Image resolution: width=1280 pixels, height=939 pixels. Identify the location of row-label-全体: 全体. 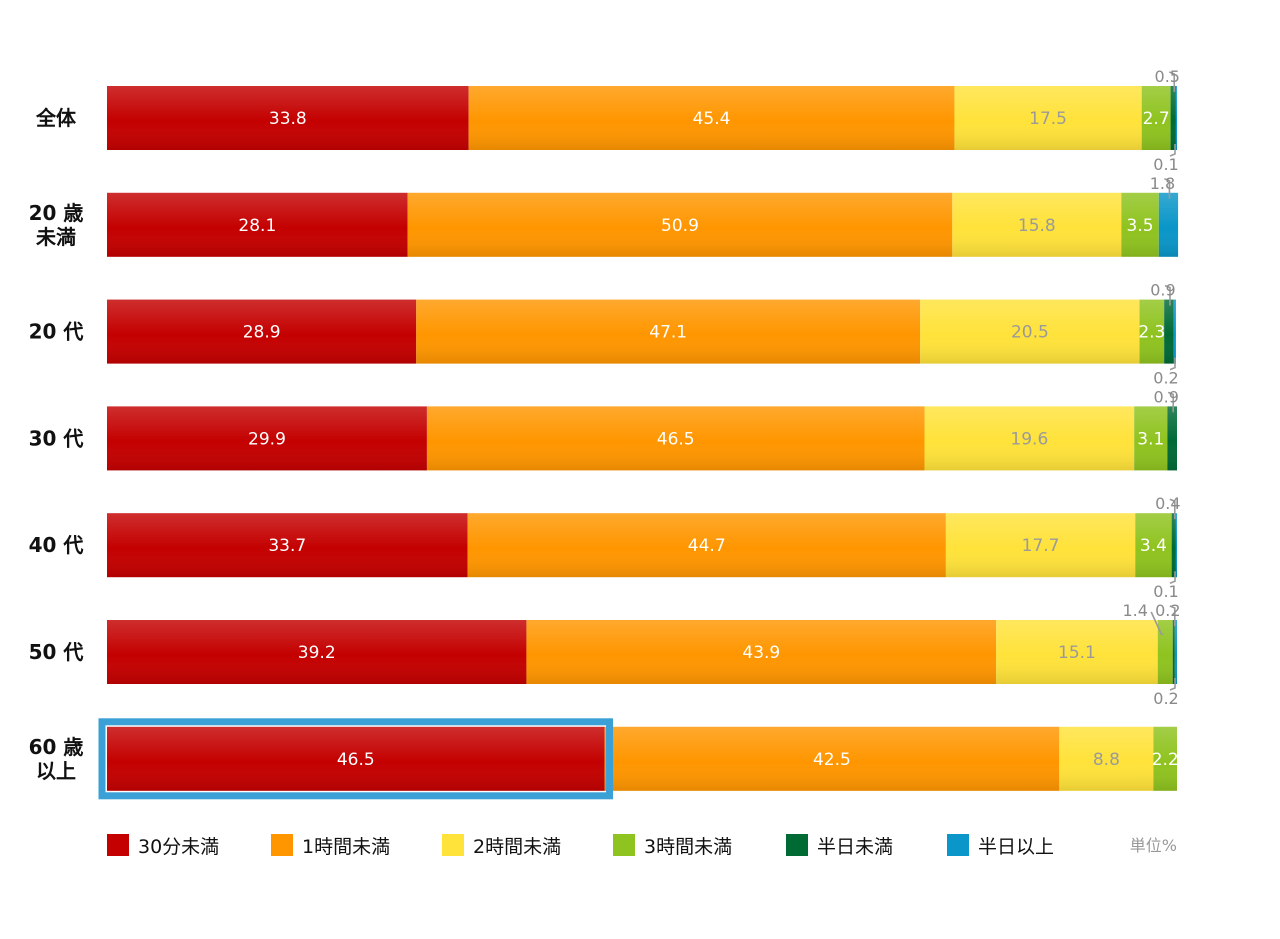
(56, 118).